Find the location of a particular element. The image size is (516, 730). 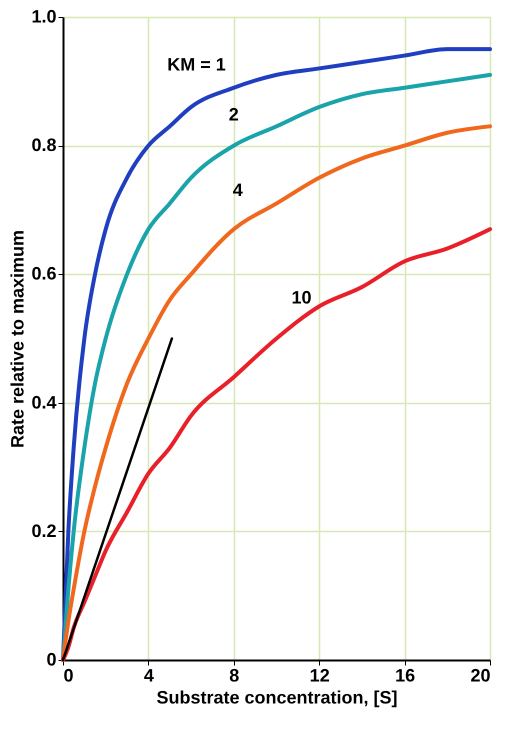

y-tick-label: 0.4 is located at coordinates (43, 402).